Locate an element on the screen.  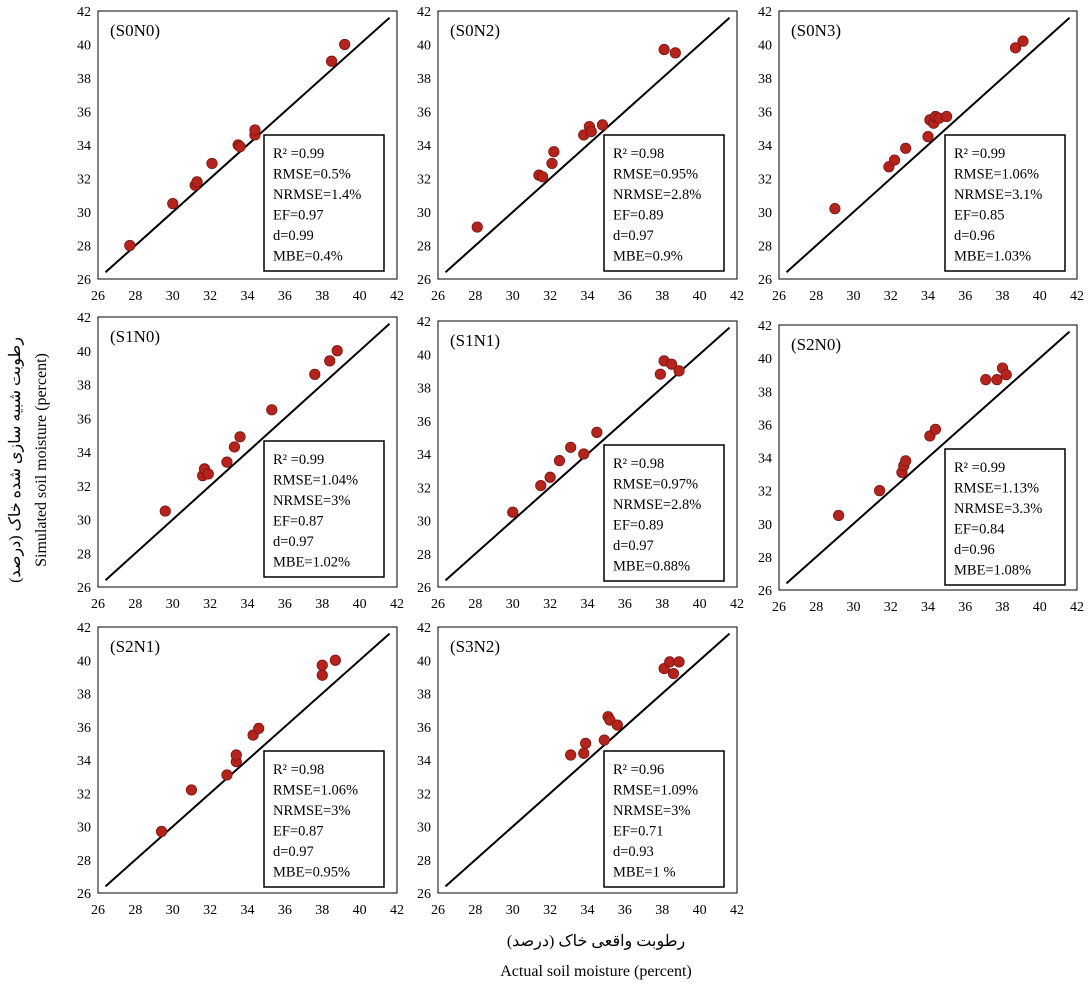
panel-label: (S2N0) is located at coordinates (816, 344).